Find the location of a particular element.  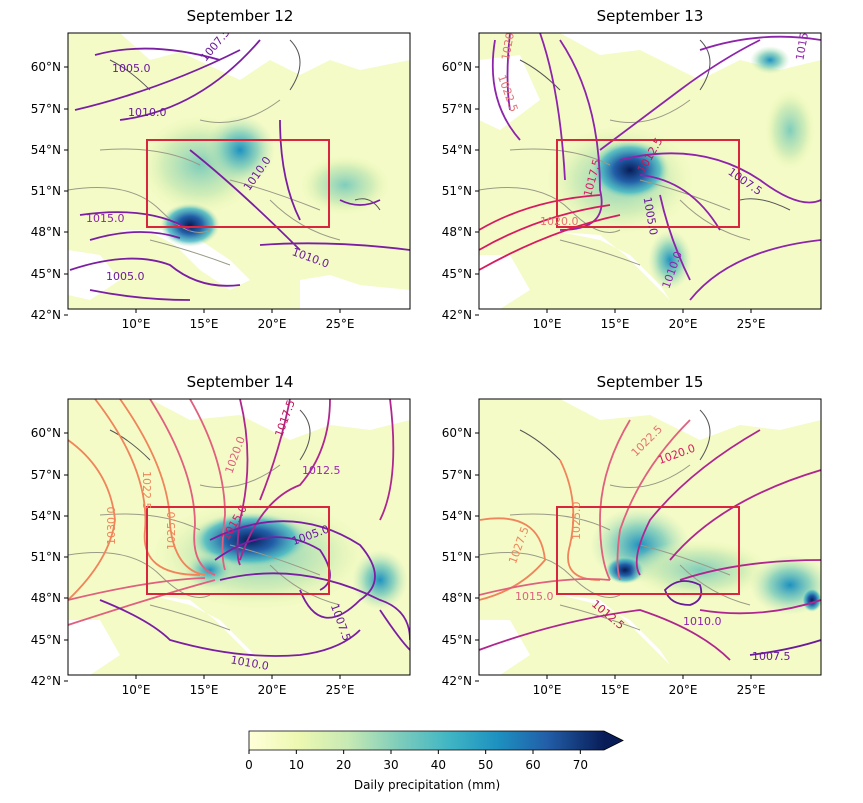

colorbar-extend-arrow is located at coordinates (613, 740).